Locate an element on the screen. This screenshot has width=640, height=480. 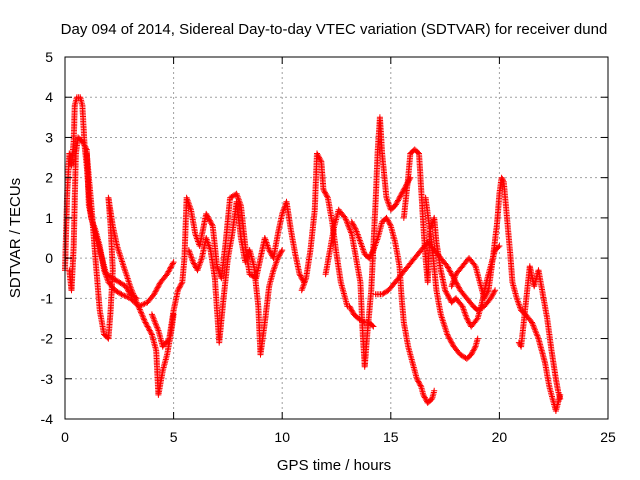
x-tick-label: 5 is located at coordinates (174, 437).